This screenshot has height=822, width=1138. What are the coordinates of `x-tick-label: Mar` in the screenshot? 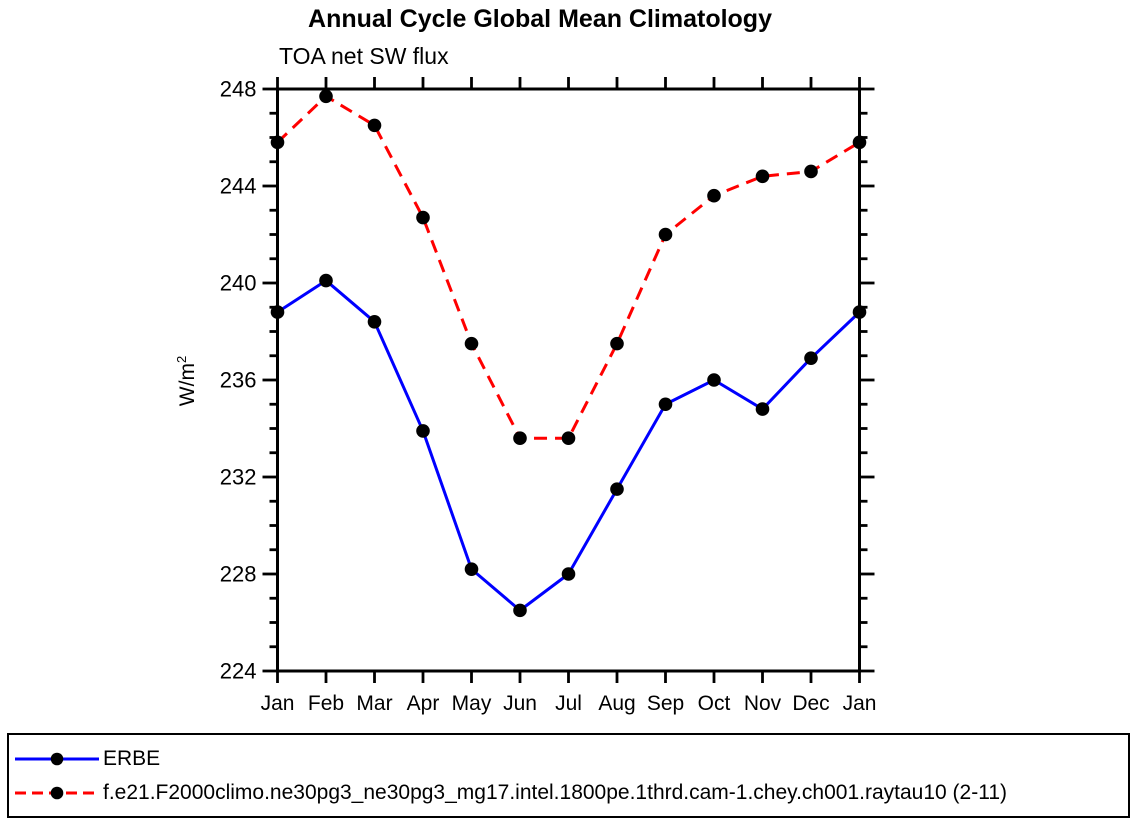 It's located at (374, 703).